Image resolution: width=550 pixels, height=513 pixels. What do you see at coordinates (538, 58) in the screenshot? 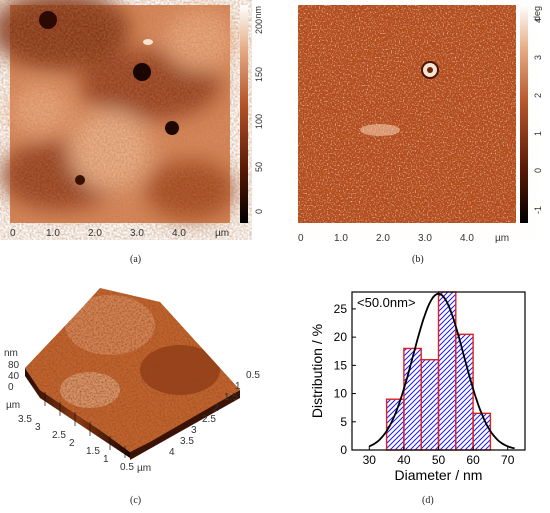
I see `phase-scale-tick-label: 3` at bounding box center [538, 58].